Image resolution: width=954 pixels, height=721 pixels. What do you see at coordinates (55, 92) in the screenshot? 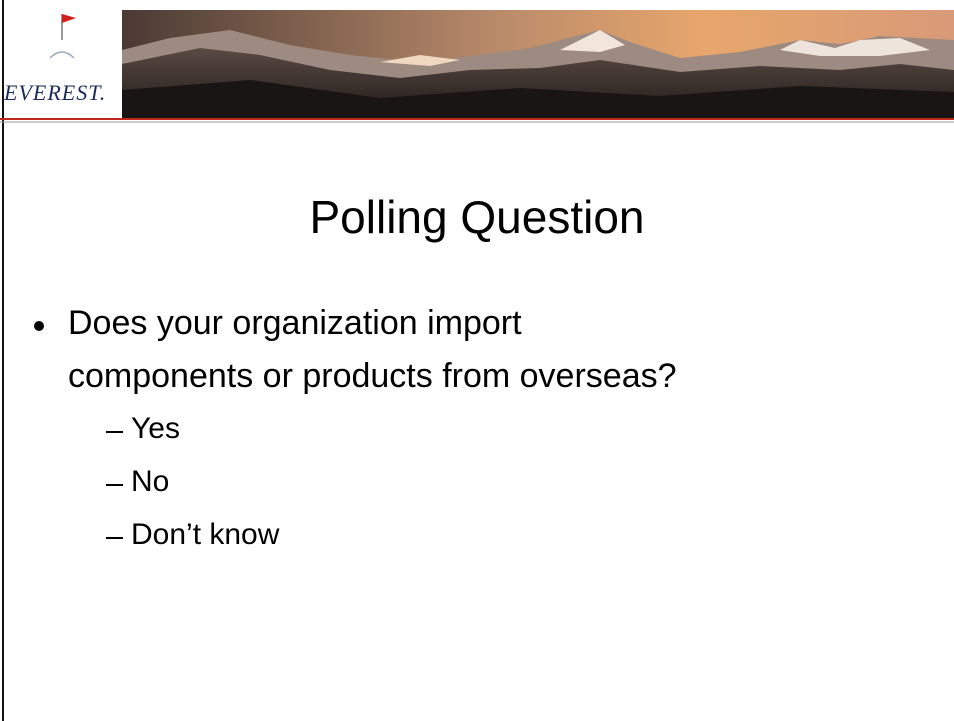
I see `logo-text: EVEREST.` at bounding box center [55, 92].